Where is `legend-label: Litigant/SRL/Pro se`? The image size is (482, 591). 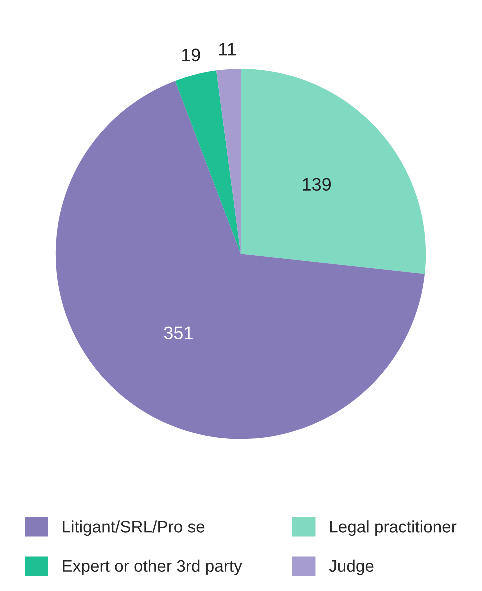 legend-label: Litigant/SRL/Pro se is located at coordinates (134, 528).